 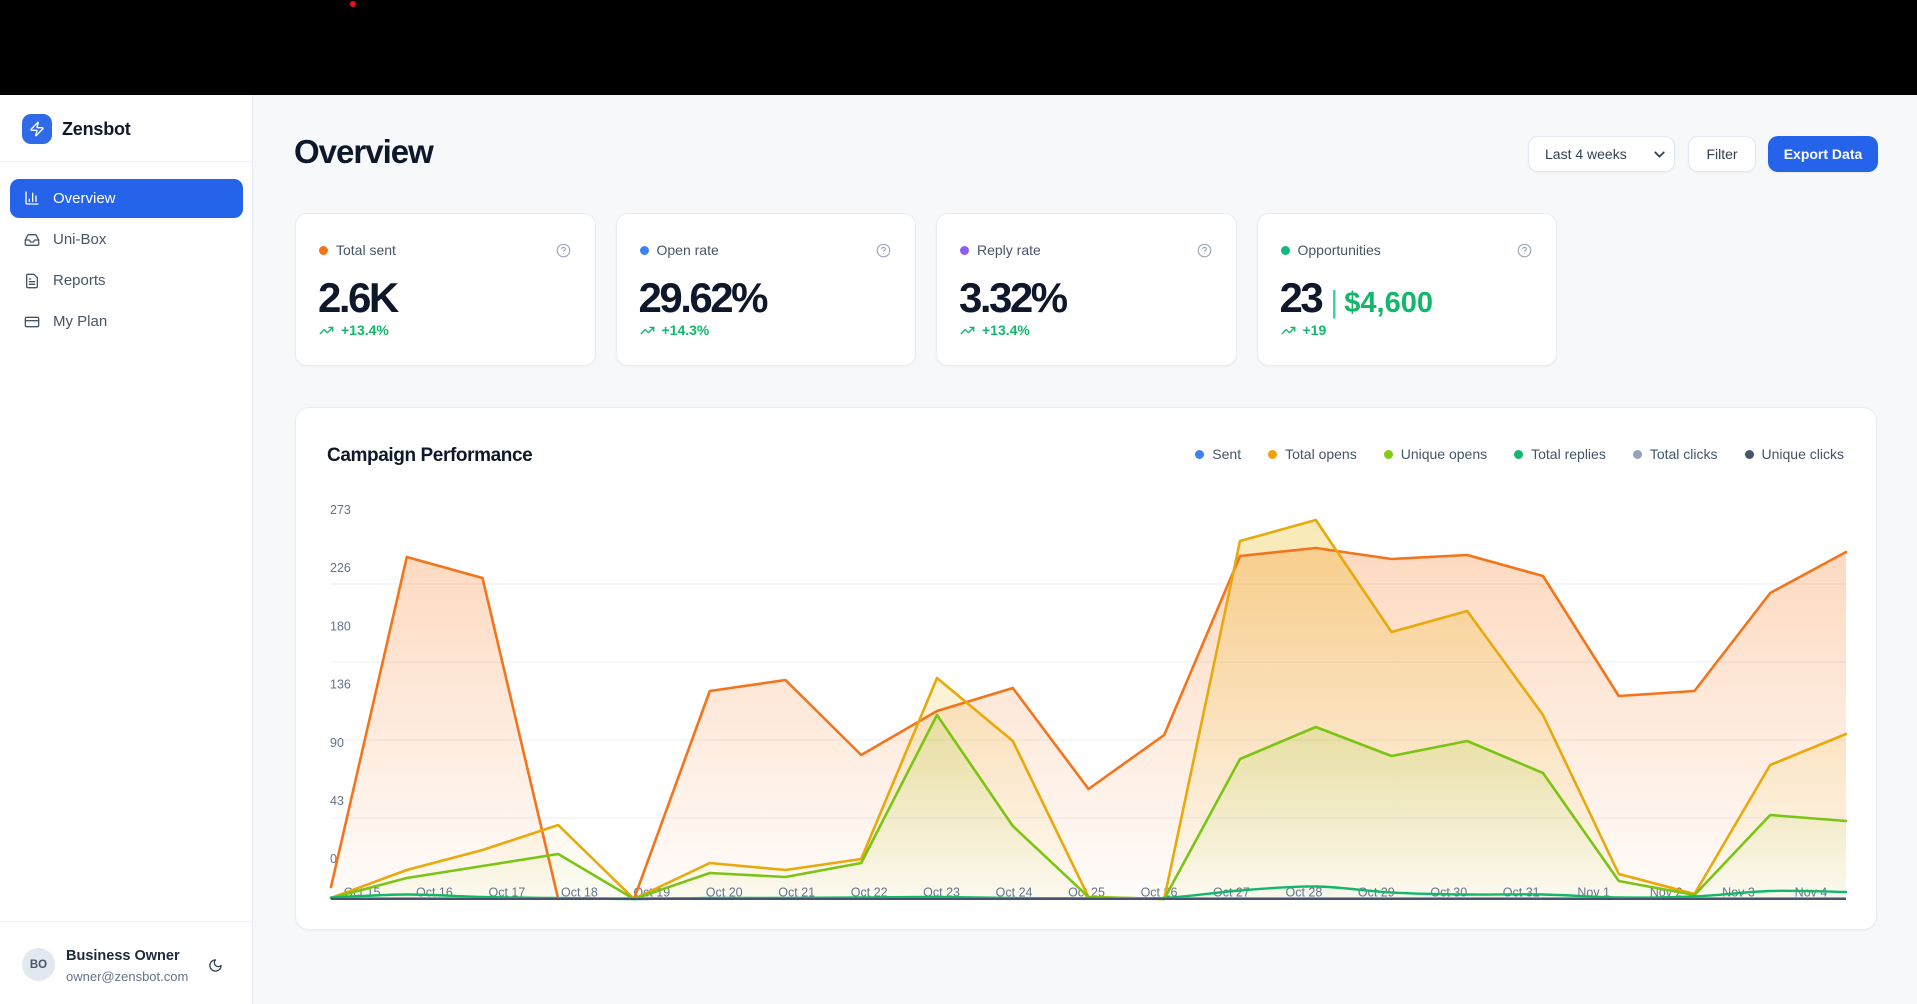 What do you see at coordinates (1448, 893) in the screenshot?
I see `svg-text: Oct 30` at bounding box center [1448, 893].